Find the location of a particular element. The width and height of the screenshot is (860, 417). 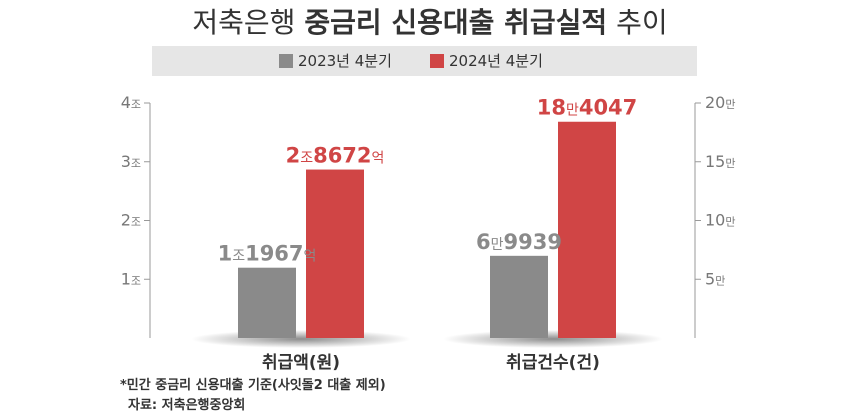

legend-background is located at coordinates (424, 61).